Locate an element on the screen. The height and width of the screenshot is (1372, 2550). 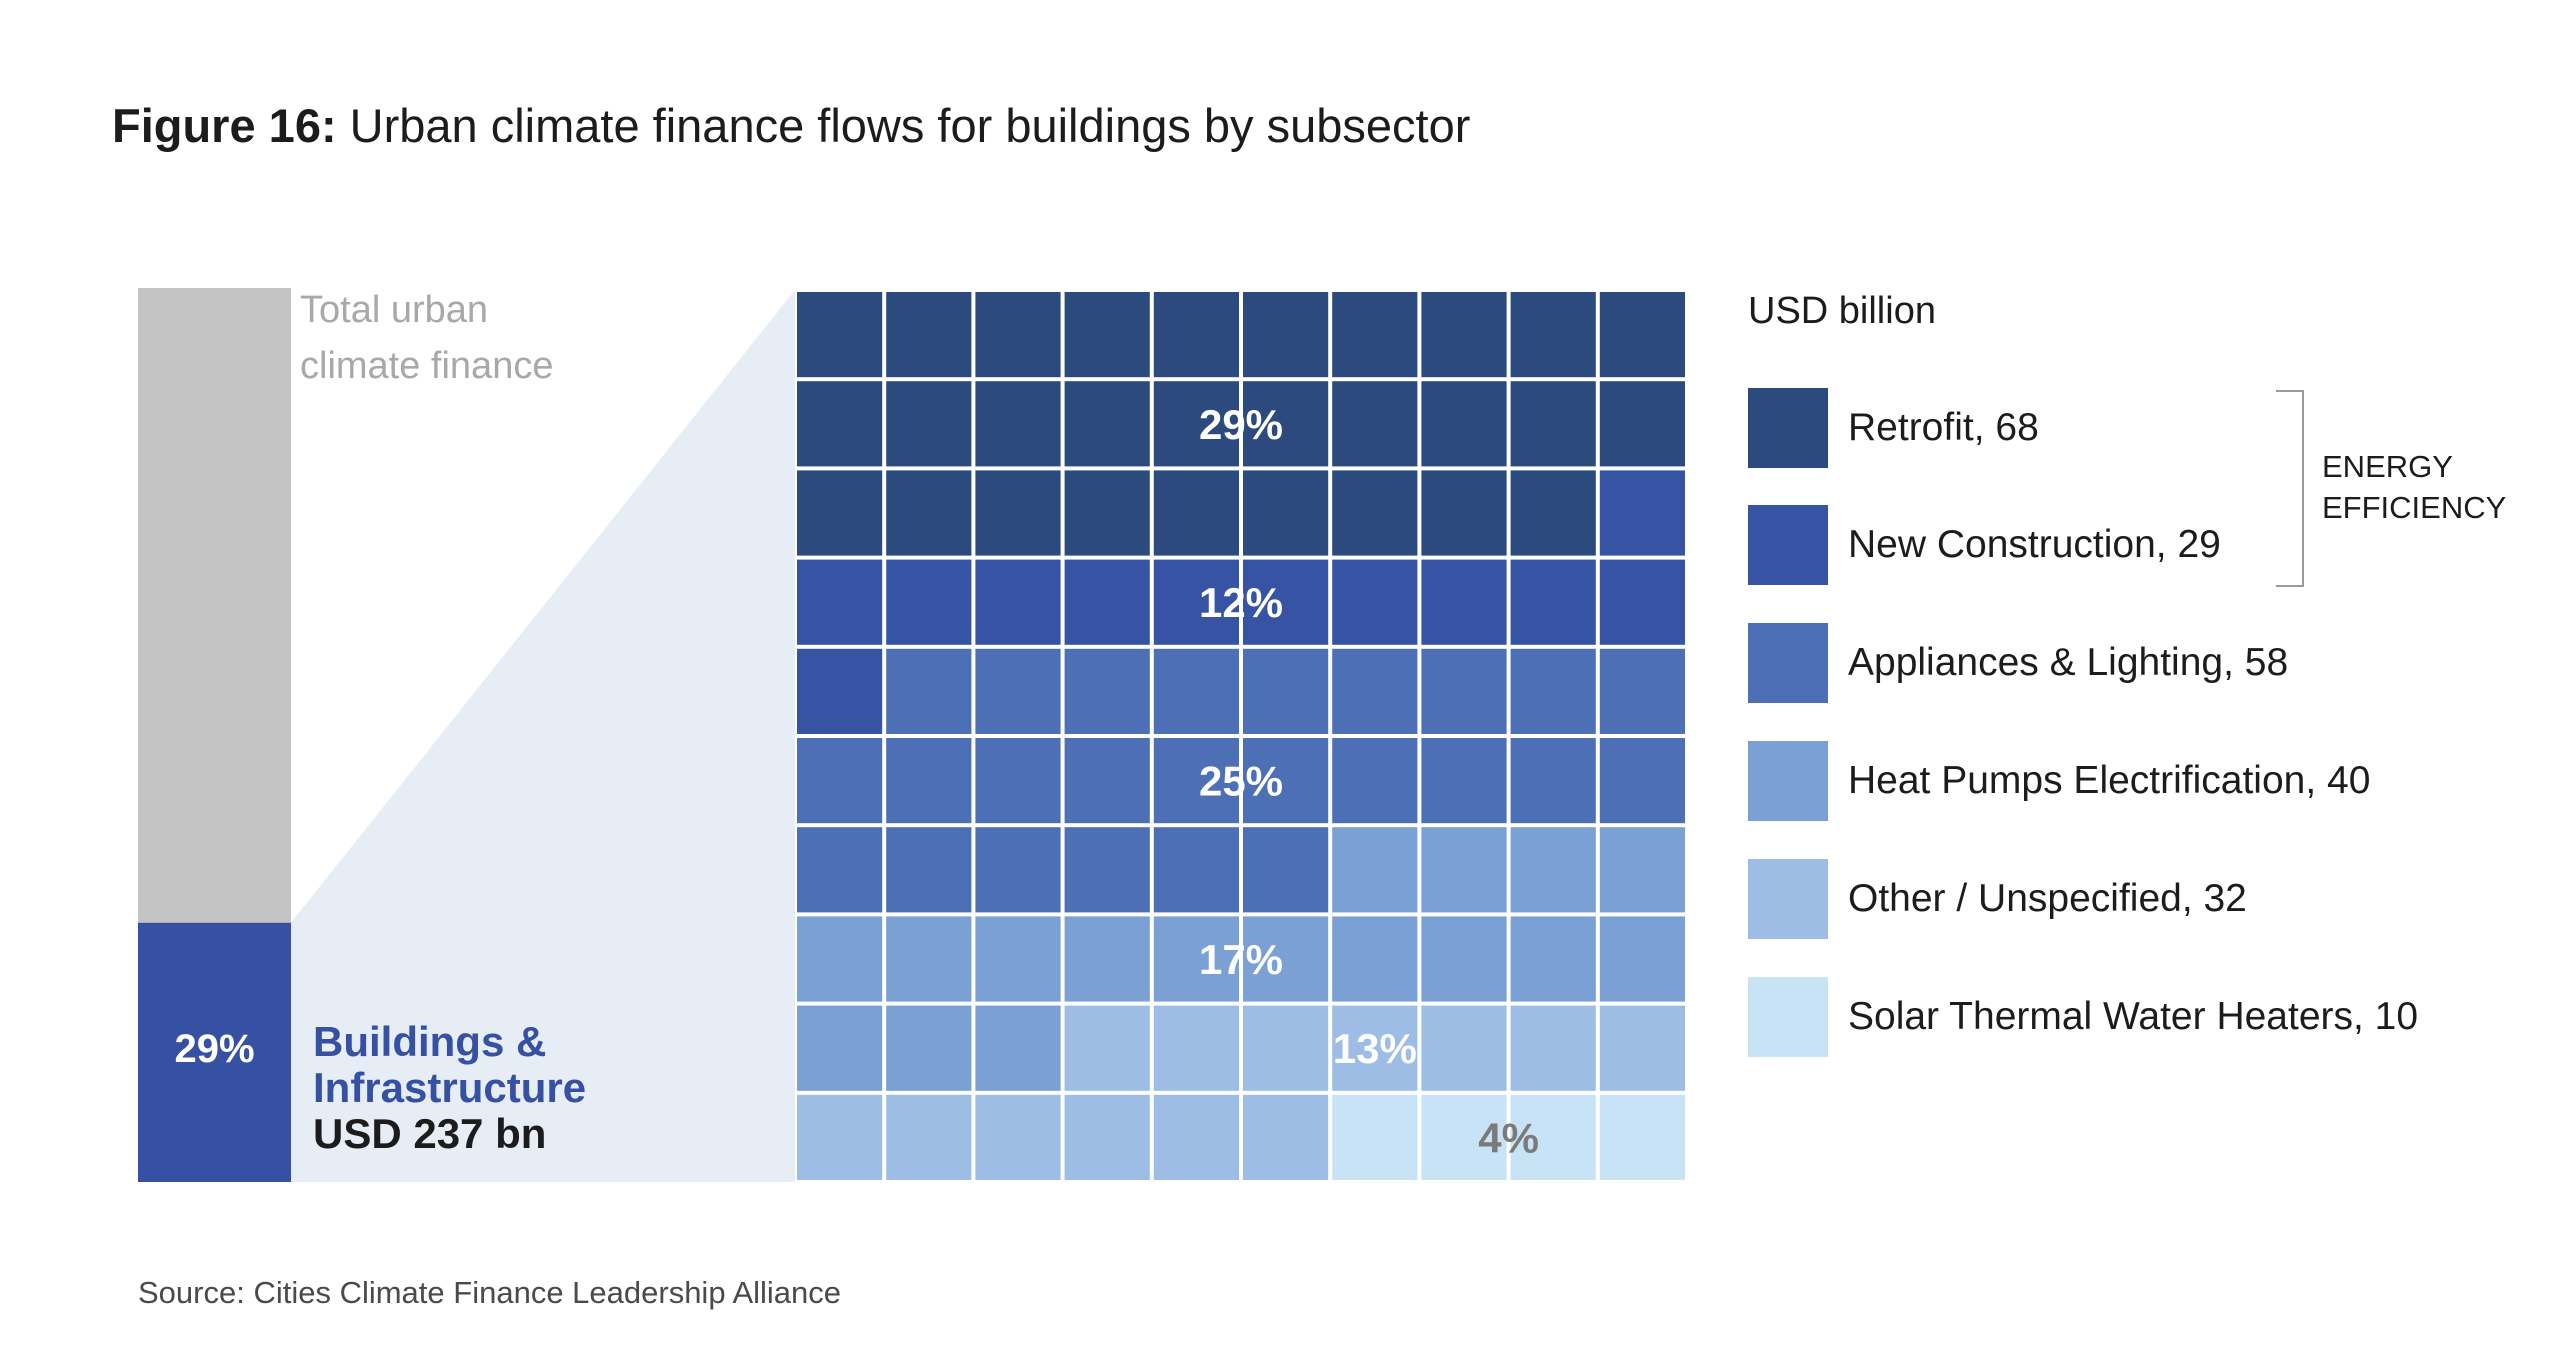
total-finance-label: Total urban climate finance is located at coordinates (426, 338).